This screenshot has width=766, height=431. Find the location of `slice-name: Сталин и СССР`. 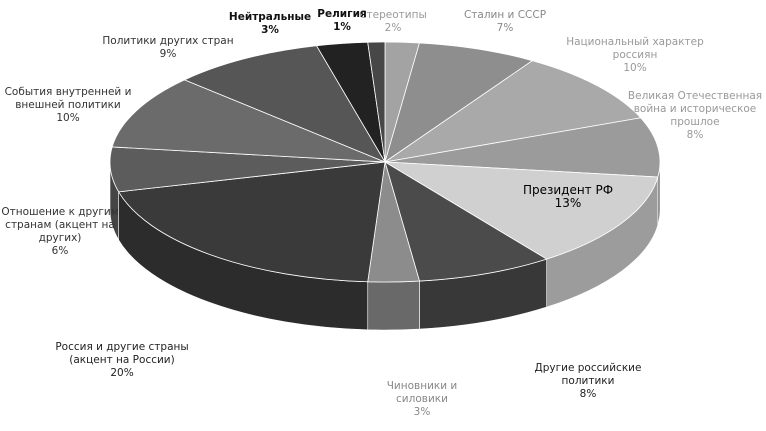

slice-name: Сталин и СССР is located at coordinates (505, 15).